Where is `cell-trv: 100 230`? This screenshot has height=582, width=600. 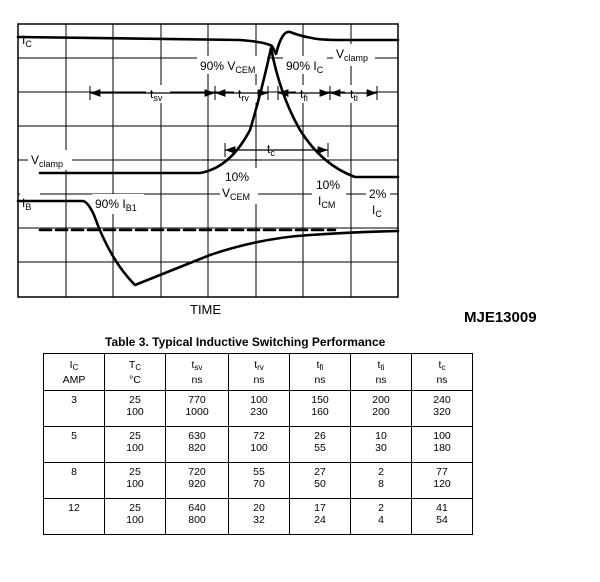 cell-trv: 100 230 is located at coordinates (259, 408).